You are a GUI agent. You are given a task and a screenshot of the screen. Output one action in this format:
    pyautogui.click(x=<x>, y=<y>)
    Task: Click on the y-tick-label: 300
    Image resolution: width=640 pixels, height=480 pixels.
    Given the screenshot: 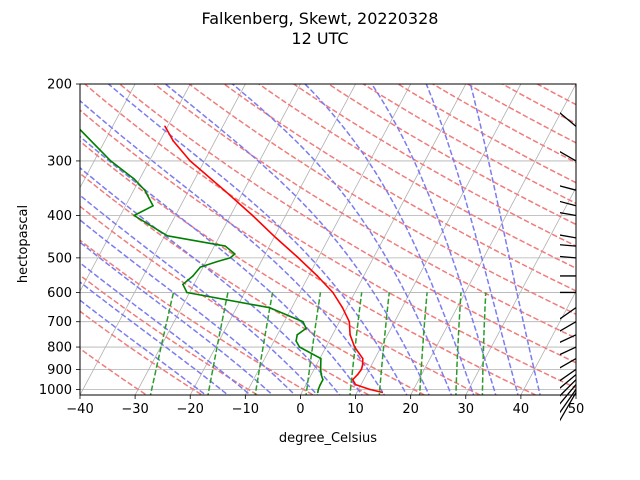 What is the action you would take?
    pyautogui.click(x=59, y=161)
    